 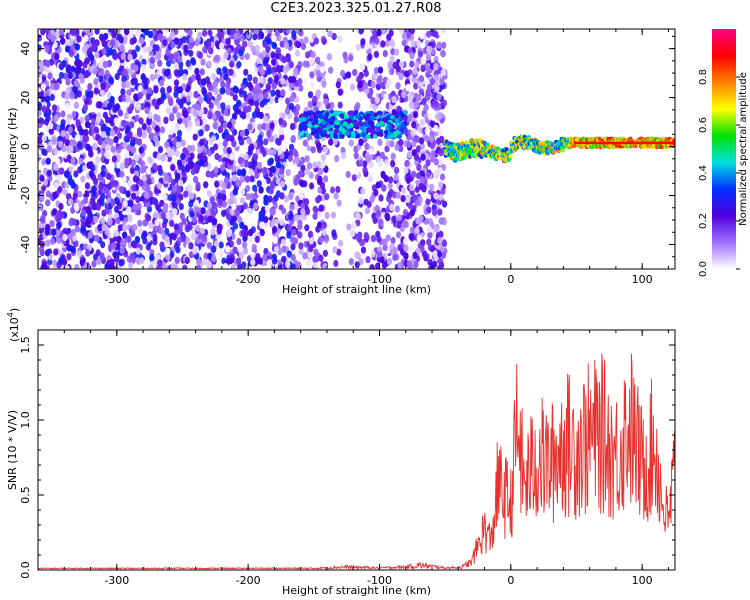 What do you see at coordinates (703, 77) in the screenshot?
I see `colorbar-tick-label: 0.8` at bounding box center [703, 77].